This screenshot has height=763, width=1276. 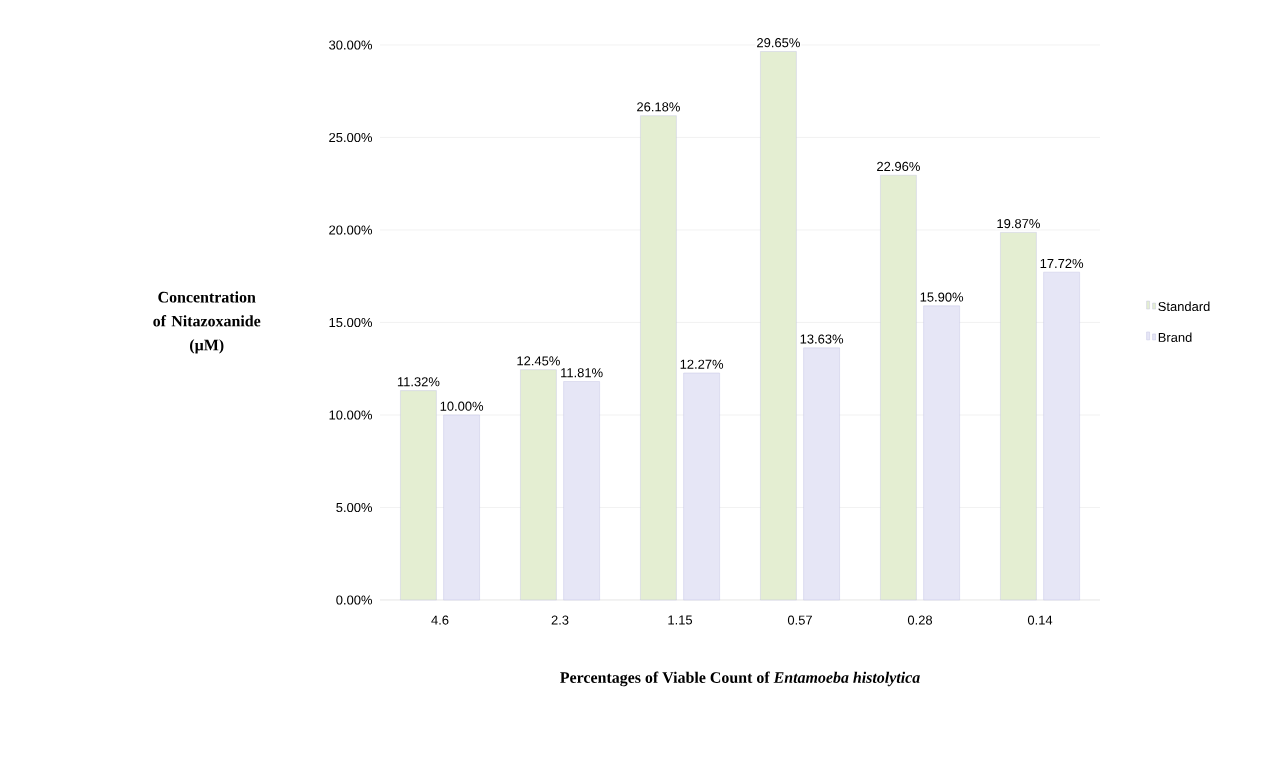 What do you see at coordinates (351, 322) in the screenshot?
I see `y-tick-label: 15.00%` at bounding box center [351, 322].